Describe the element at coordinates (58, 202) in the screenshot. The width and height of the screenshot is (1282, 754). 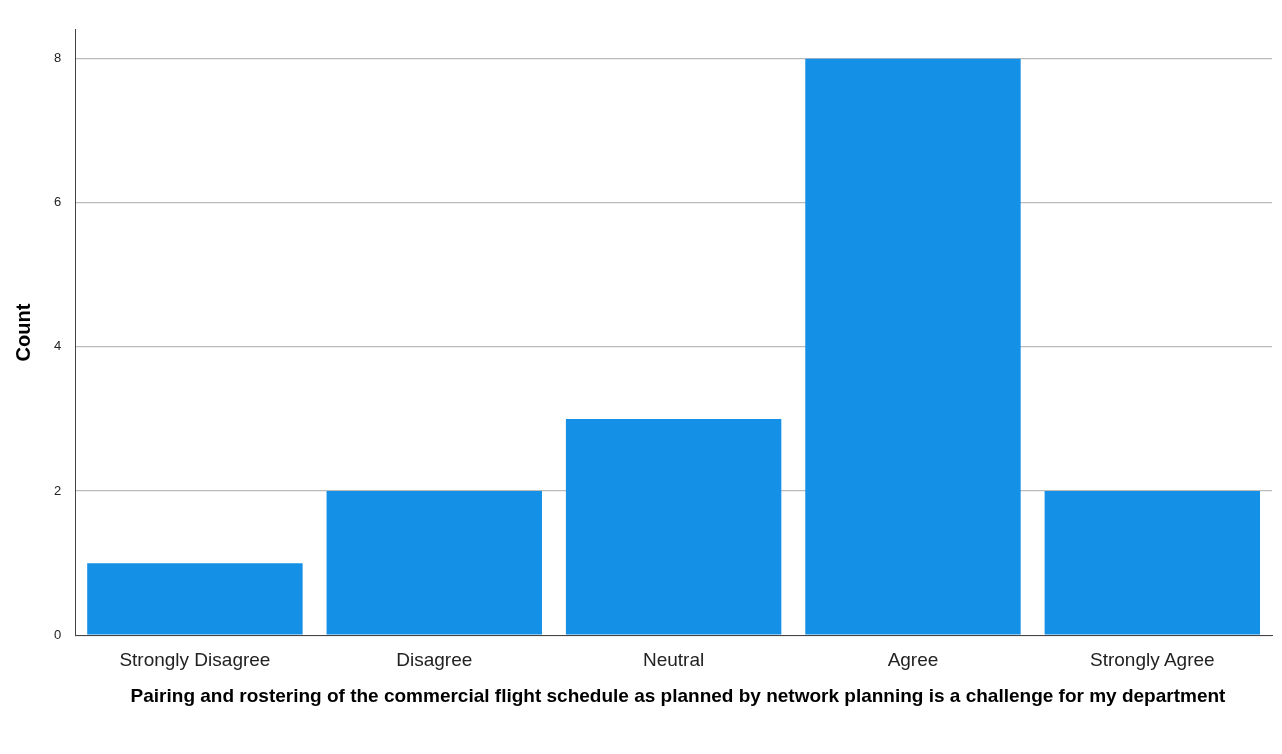
I see `y-tick-label: 6` at that location.